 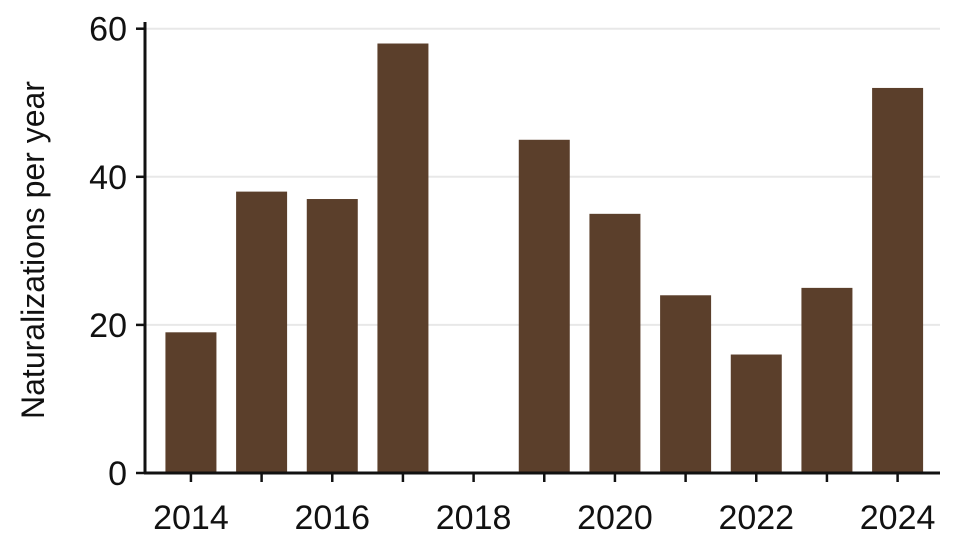 What do you see at coordinates (403, 258) in the screenshot?
I see `bar-2017` at bounding box center [403, 258].